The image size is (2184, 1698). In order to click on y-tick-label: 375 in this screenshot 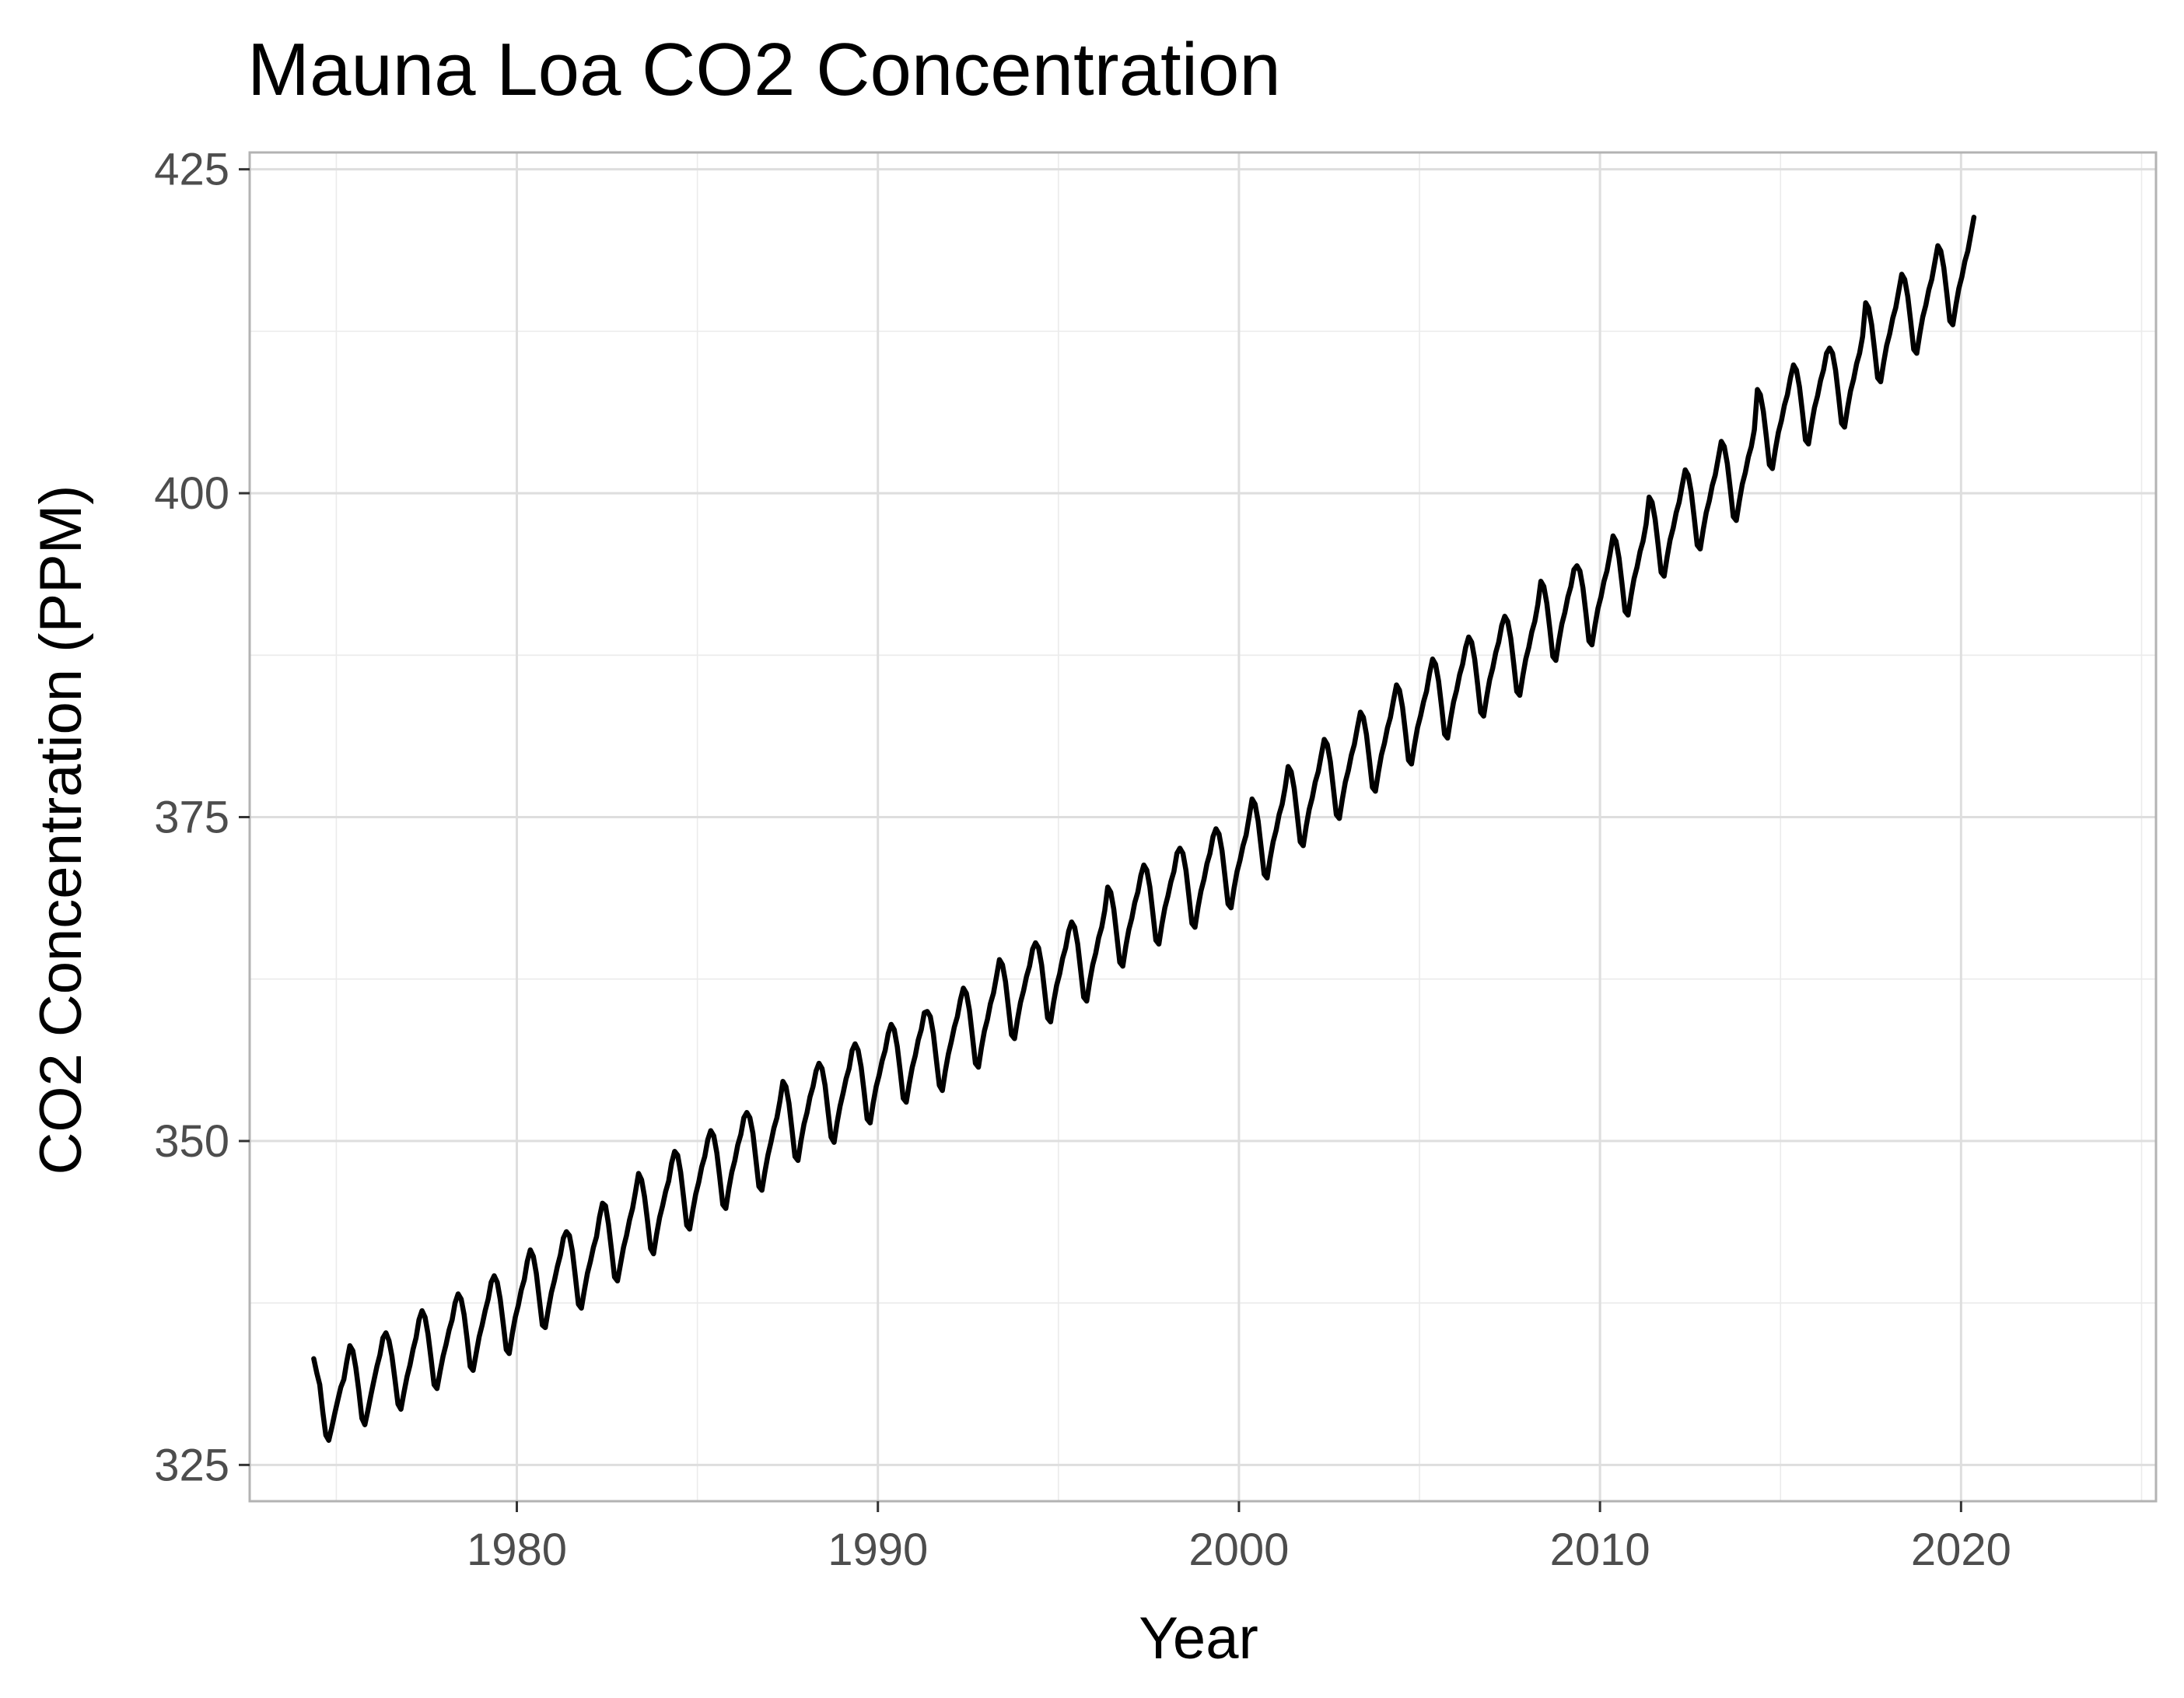, I will do `click(191, 818)`.